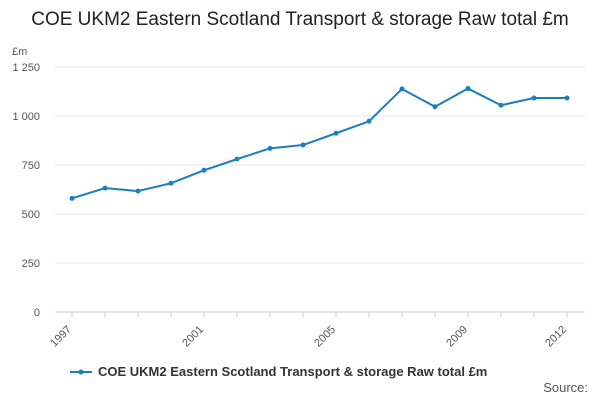  I want to click on y-tick-label: 250, so click(31, 264).